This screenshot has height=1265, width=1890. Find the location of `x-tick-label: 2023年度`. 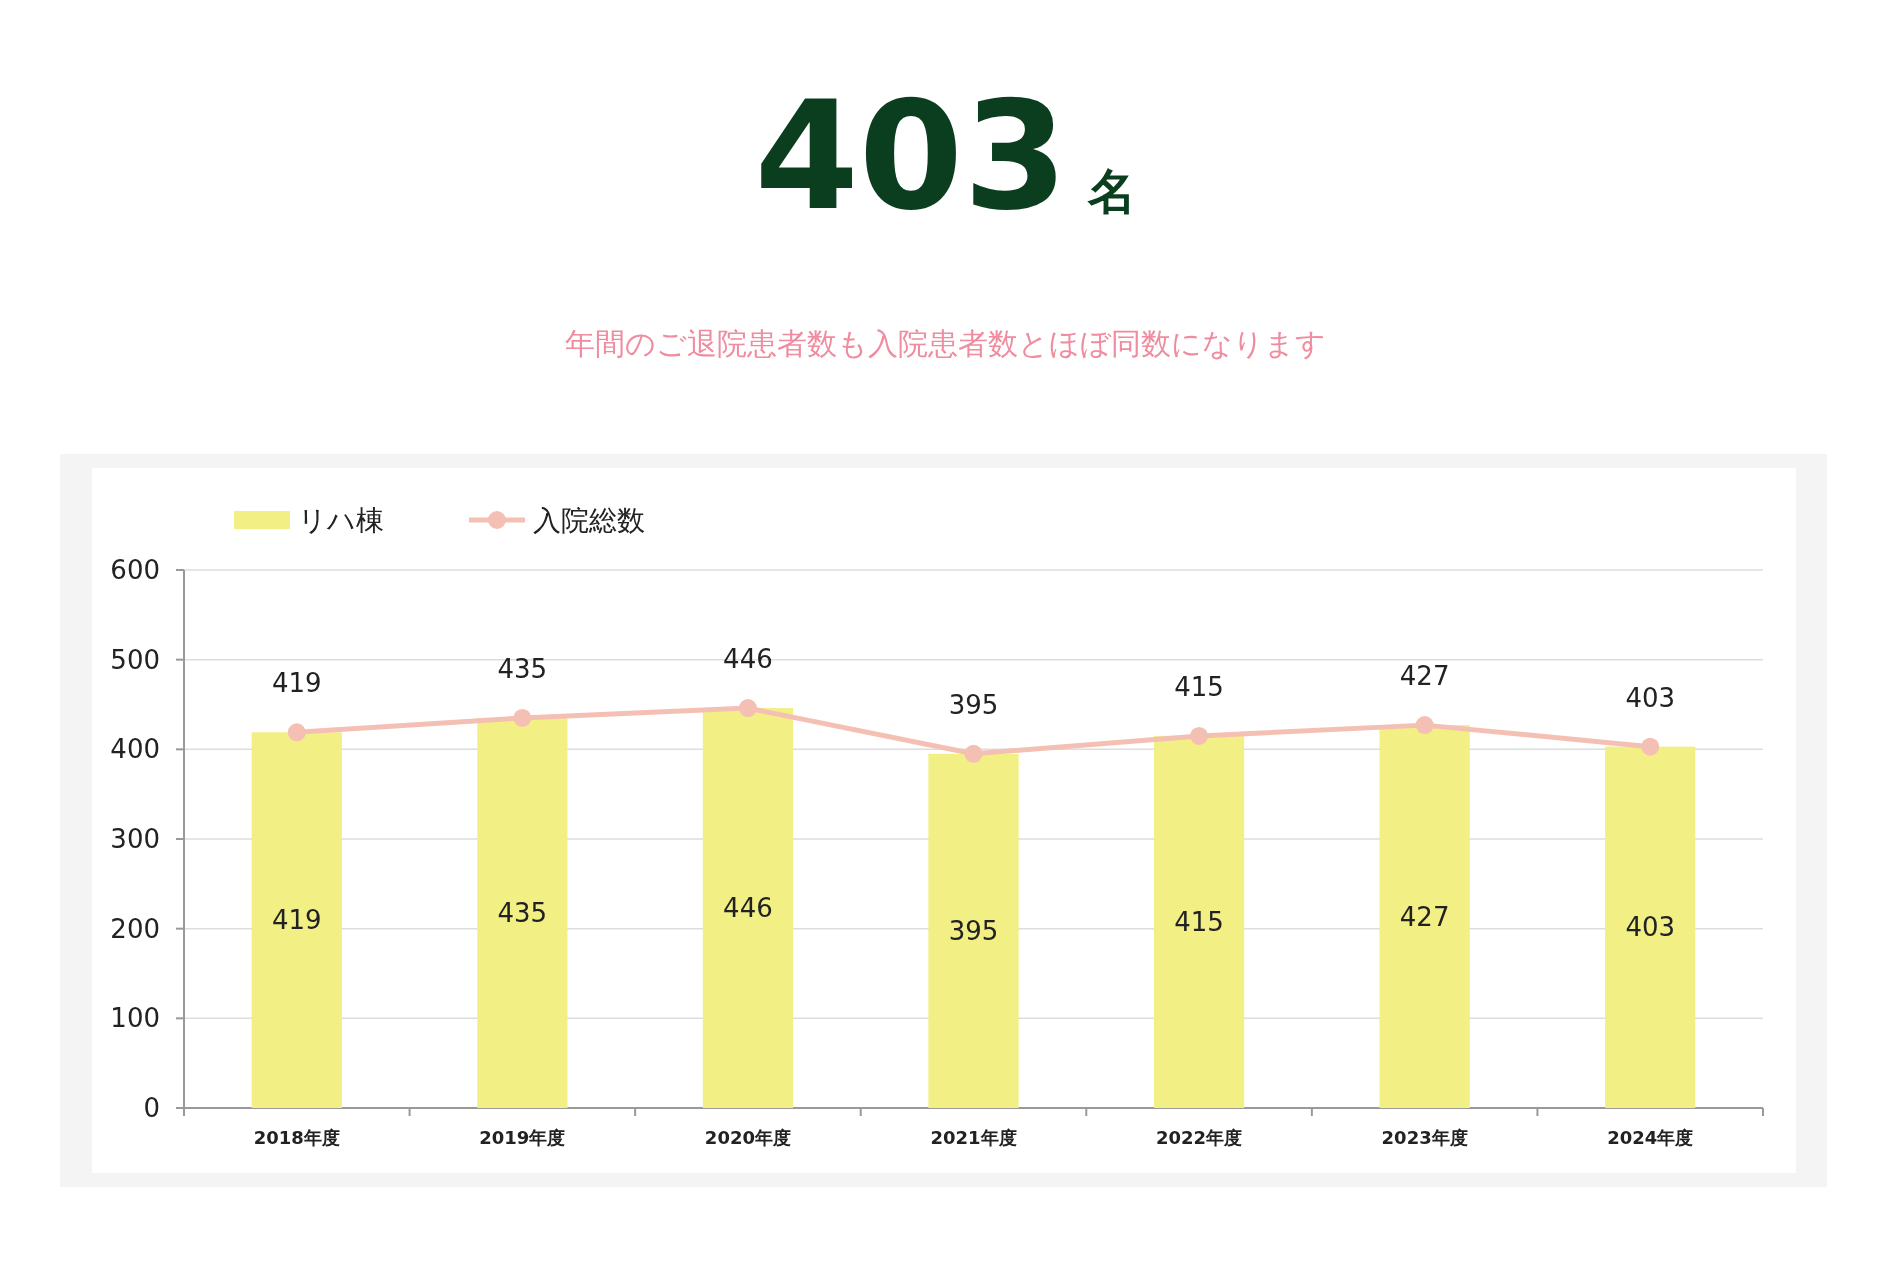

x-tick-label: 2023年度 is located at coordinates (1424, 1137).